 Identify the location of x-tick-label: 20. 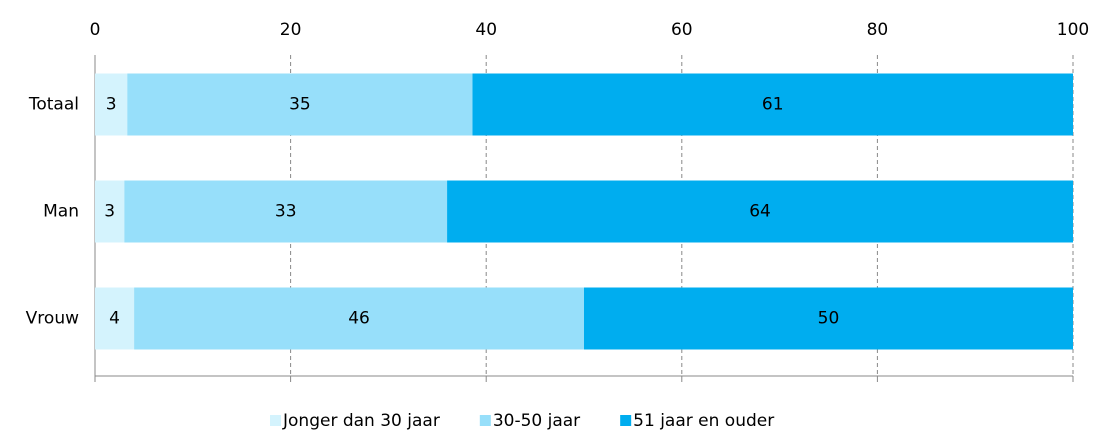
(291, 30).